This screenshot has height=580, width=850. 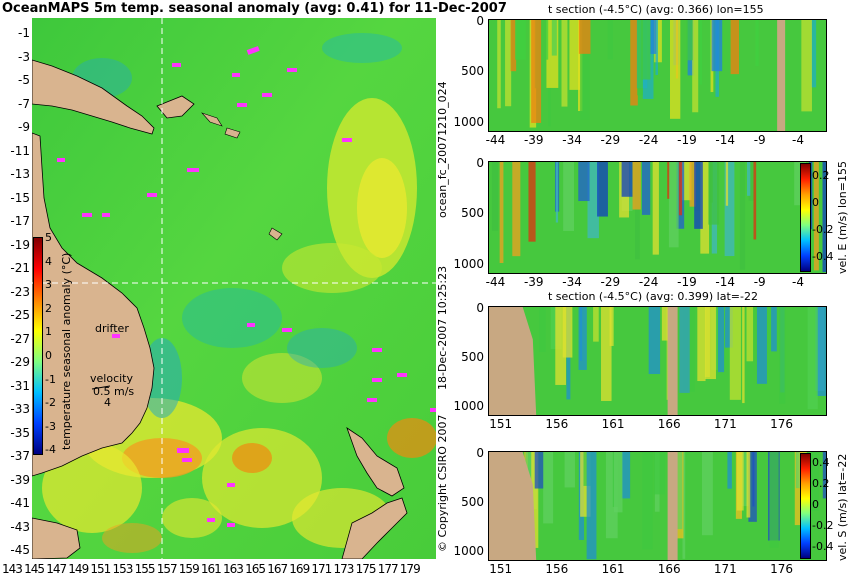 I want to click on map-lat-tick-label: -33, so click(x=20, y=409).